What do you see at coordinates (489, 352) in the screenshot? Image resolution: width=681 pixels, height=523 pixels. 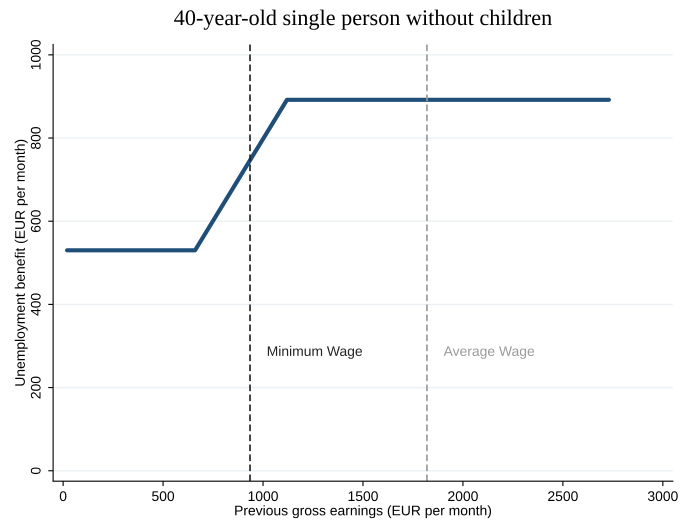 I see `ref-line-label: Average Wage` at bounding box center [489, 352].